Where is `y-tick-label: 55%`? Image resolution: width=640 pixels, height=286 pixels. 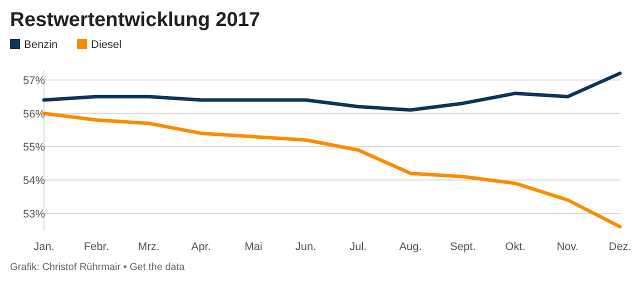 y-tick-label: 55% is located at coordinates (34, 148).